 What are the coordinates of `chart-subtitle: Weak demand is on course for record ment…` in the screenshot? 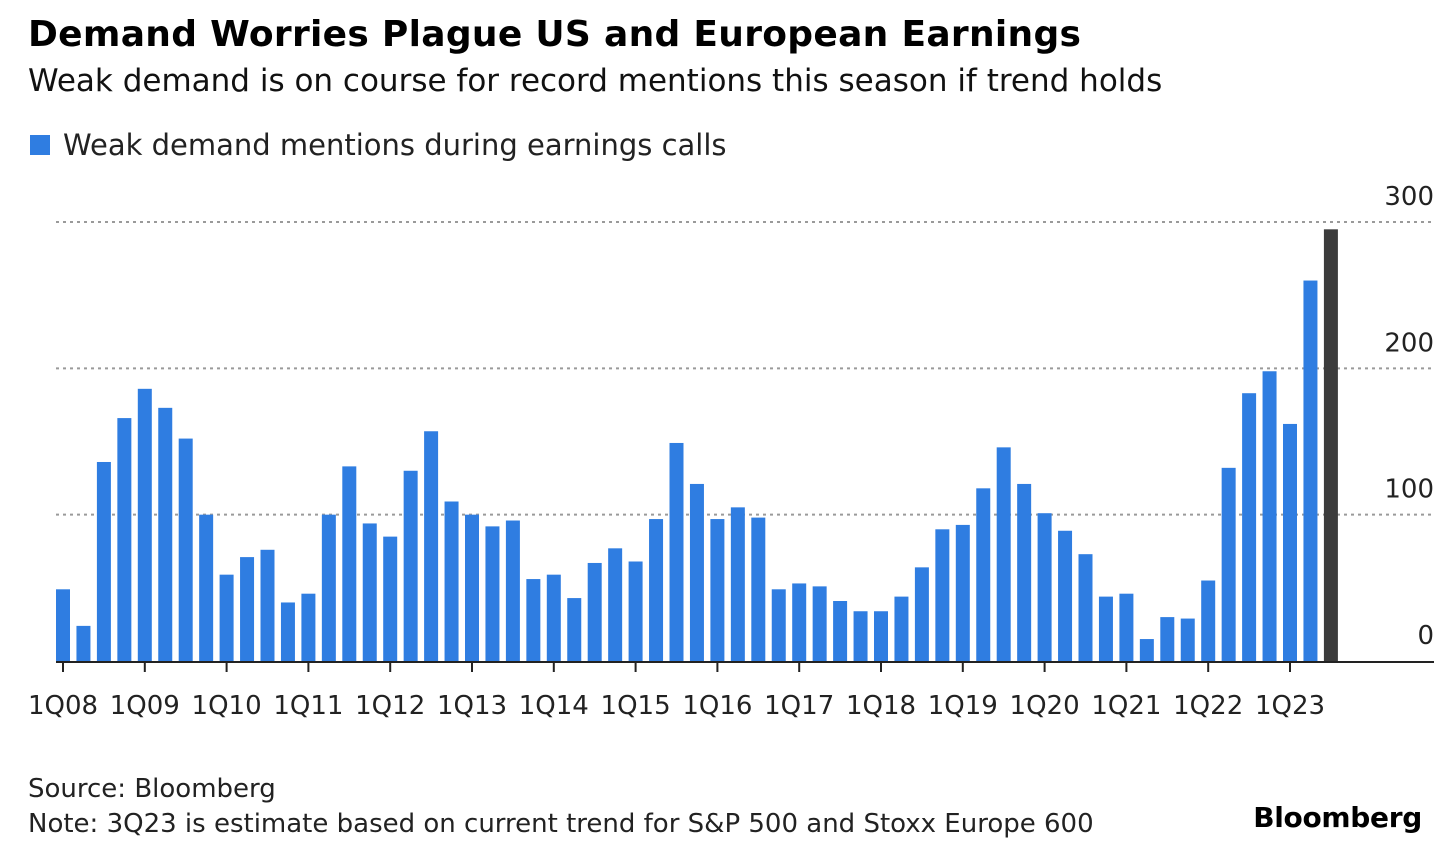 It's located at (595, 81).